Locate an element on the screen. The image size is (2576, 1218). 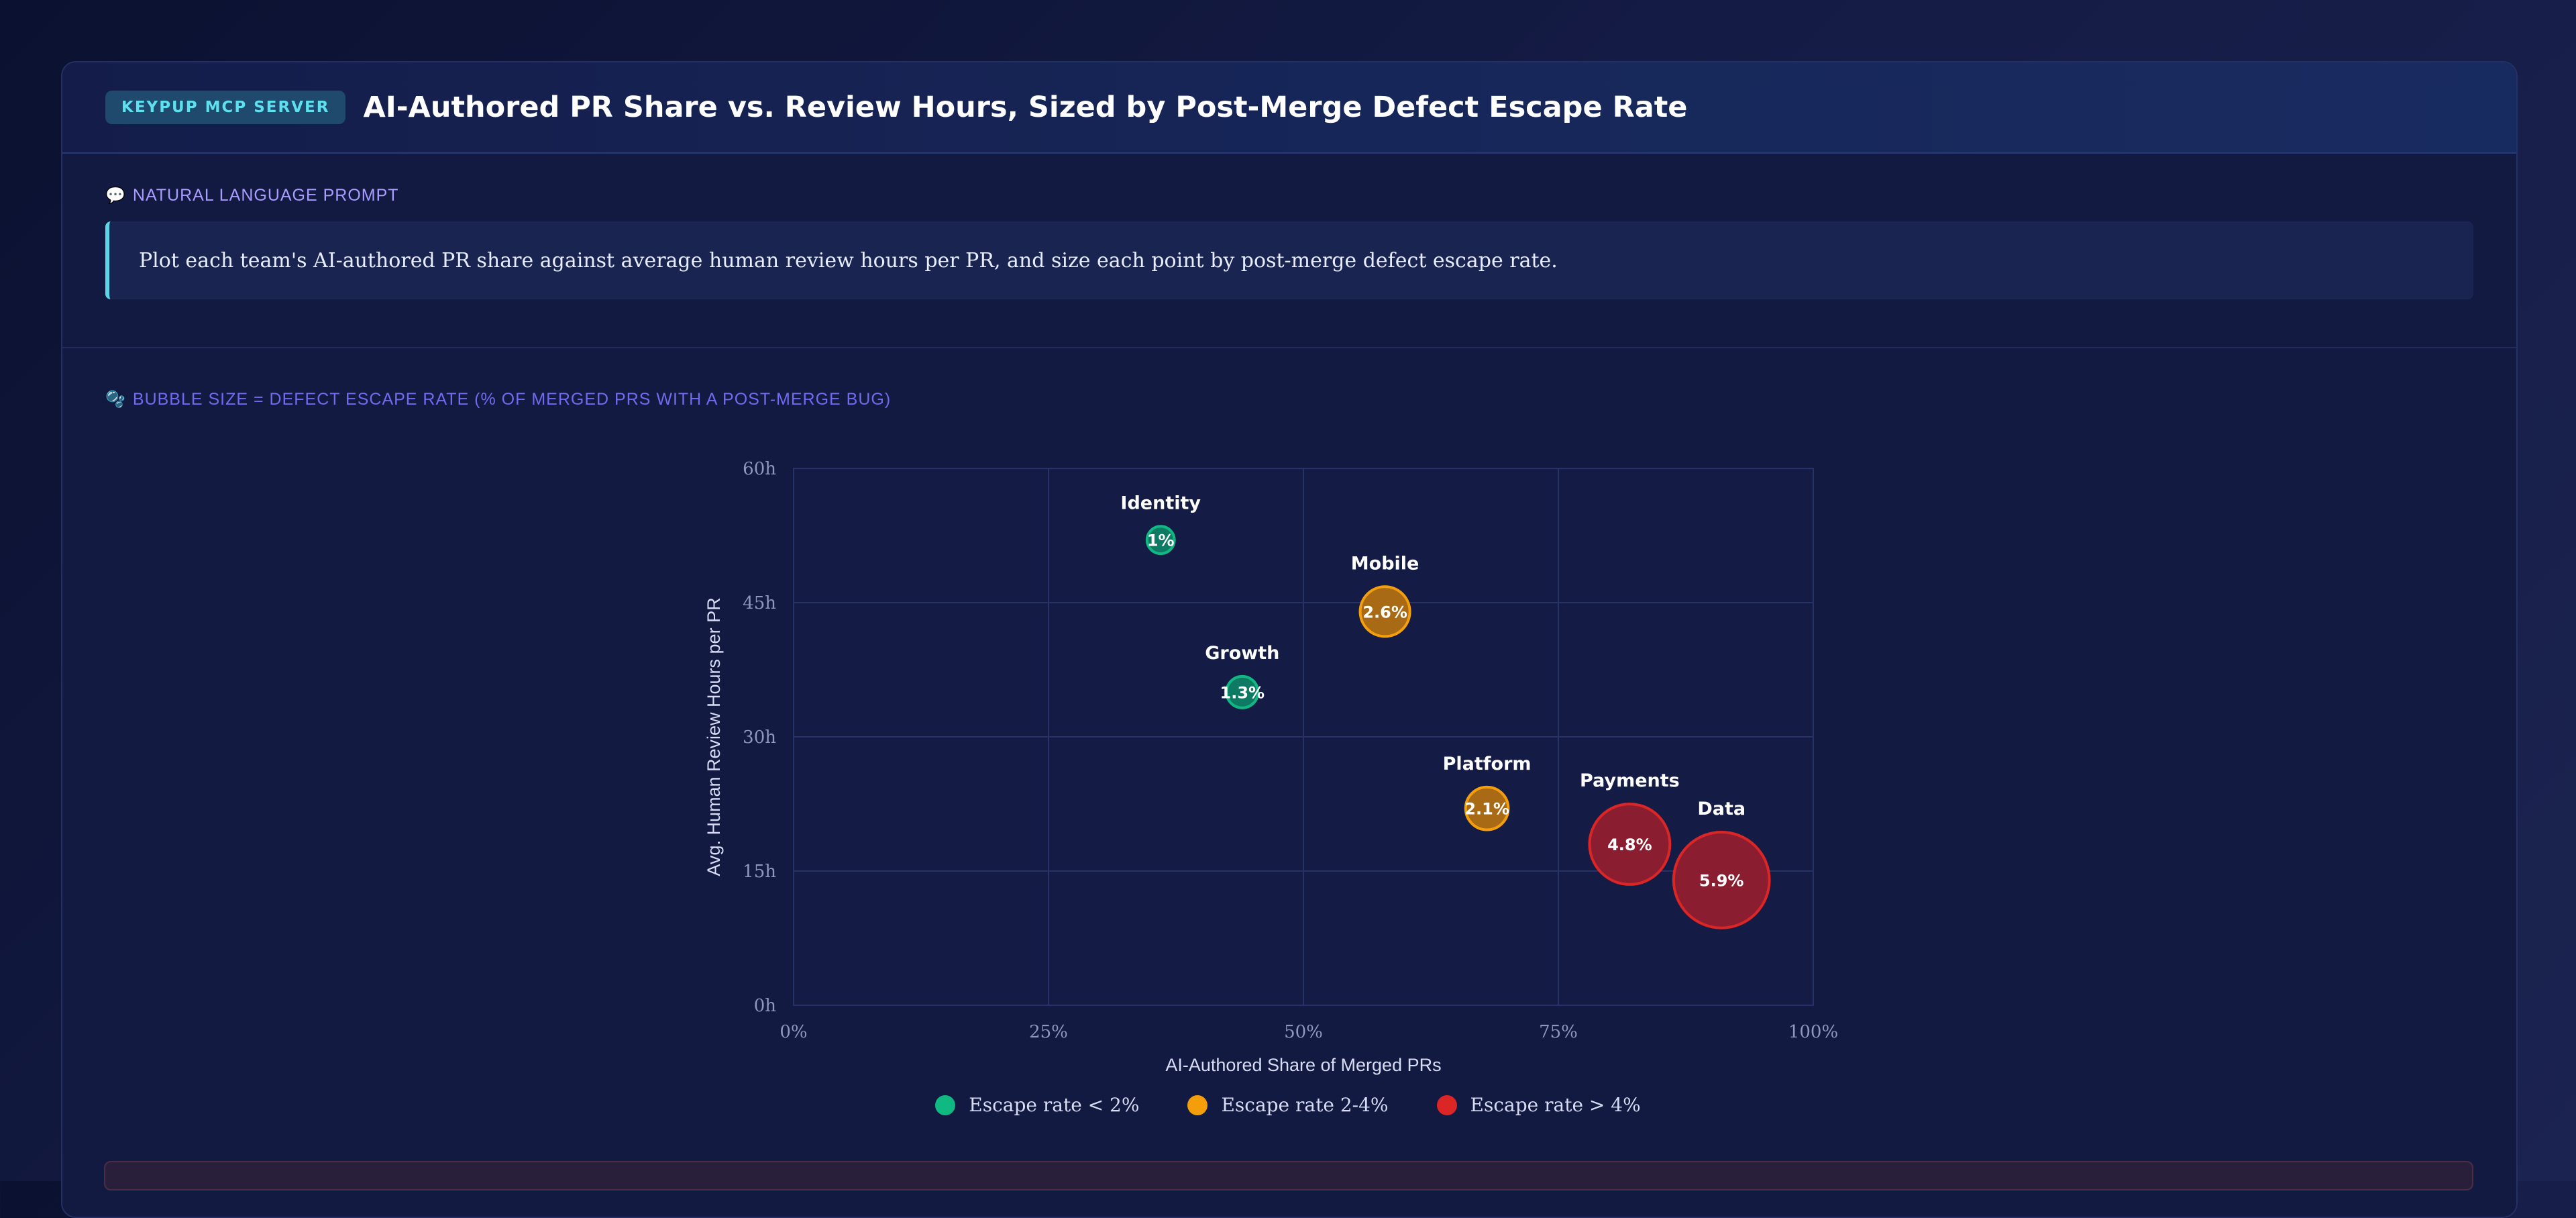
bubble-value-label: 4.8% is located at coordinates (1629, 845).